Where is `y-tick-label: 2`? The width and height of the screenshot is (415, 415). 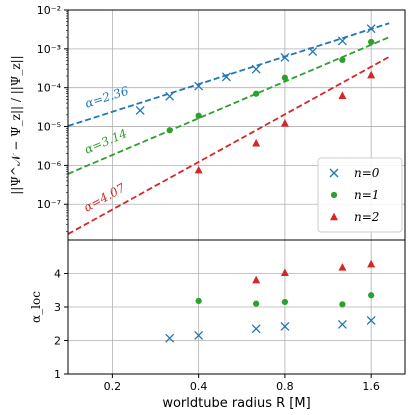
y-tick-label: 2 is located at coordinates (57, 341).